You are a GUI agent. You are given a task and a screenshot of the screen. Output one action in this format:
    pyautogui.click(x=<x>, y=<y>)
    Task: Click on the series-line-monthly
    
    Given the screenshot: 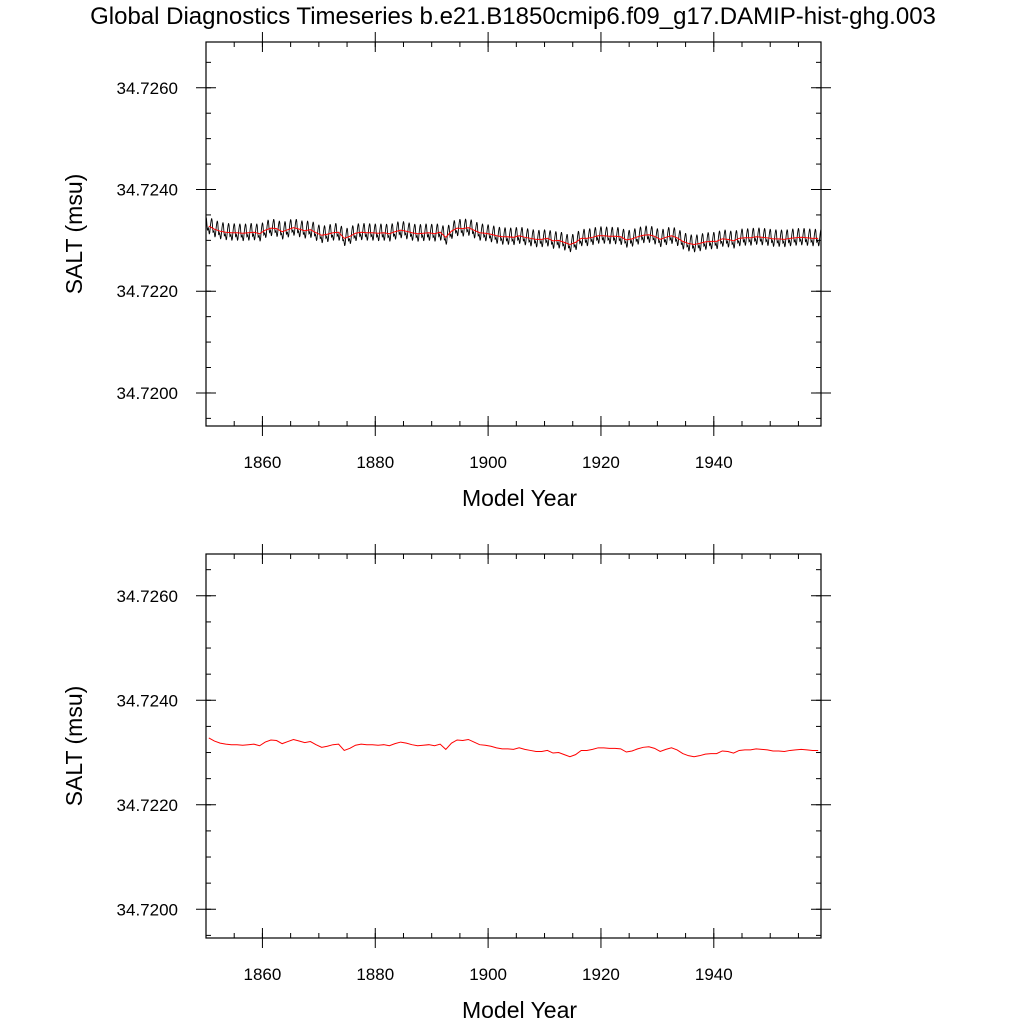 What is the action you would take?
    pyautogui.click(x=513, y=234)
    